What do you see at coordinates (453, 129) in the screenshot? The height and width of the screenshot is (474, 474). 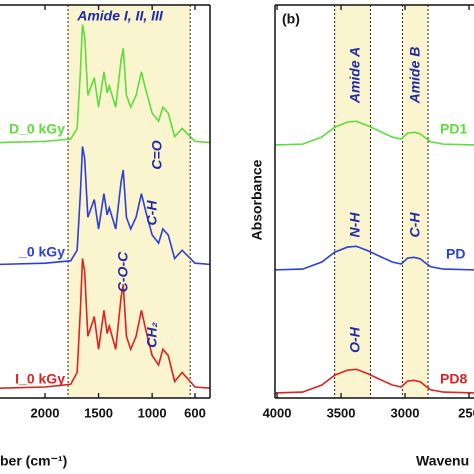 I see `series-label: PD1` at bounding box center [453, 129].